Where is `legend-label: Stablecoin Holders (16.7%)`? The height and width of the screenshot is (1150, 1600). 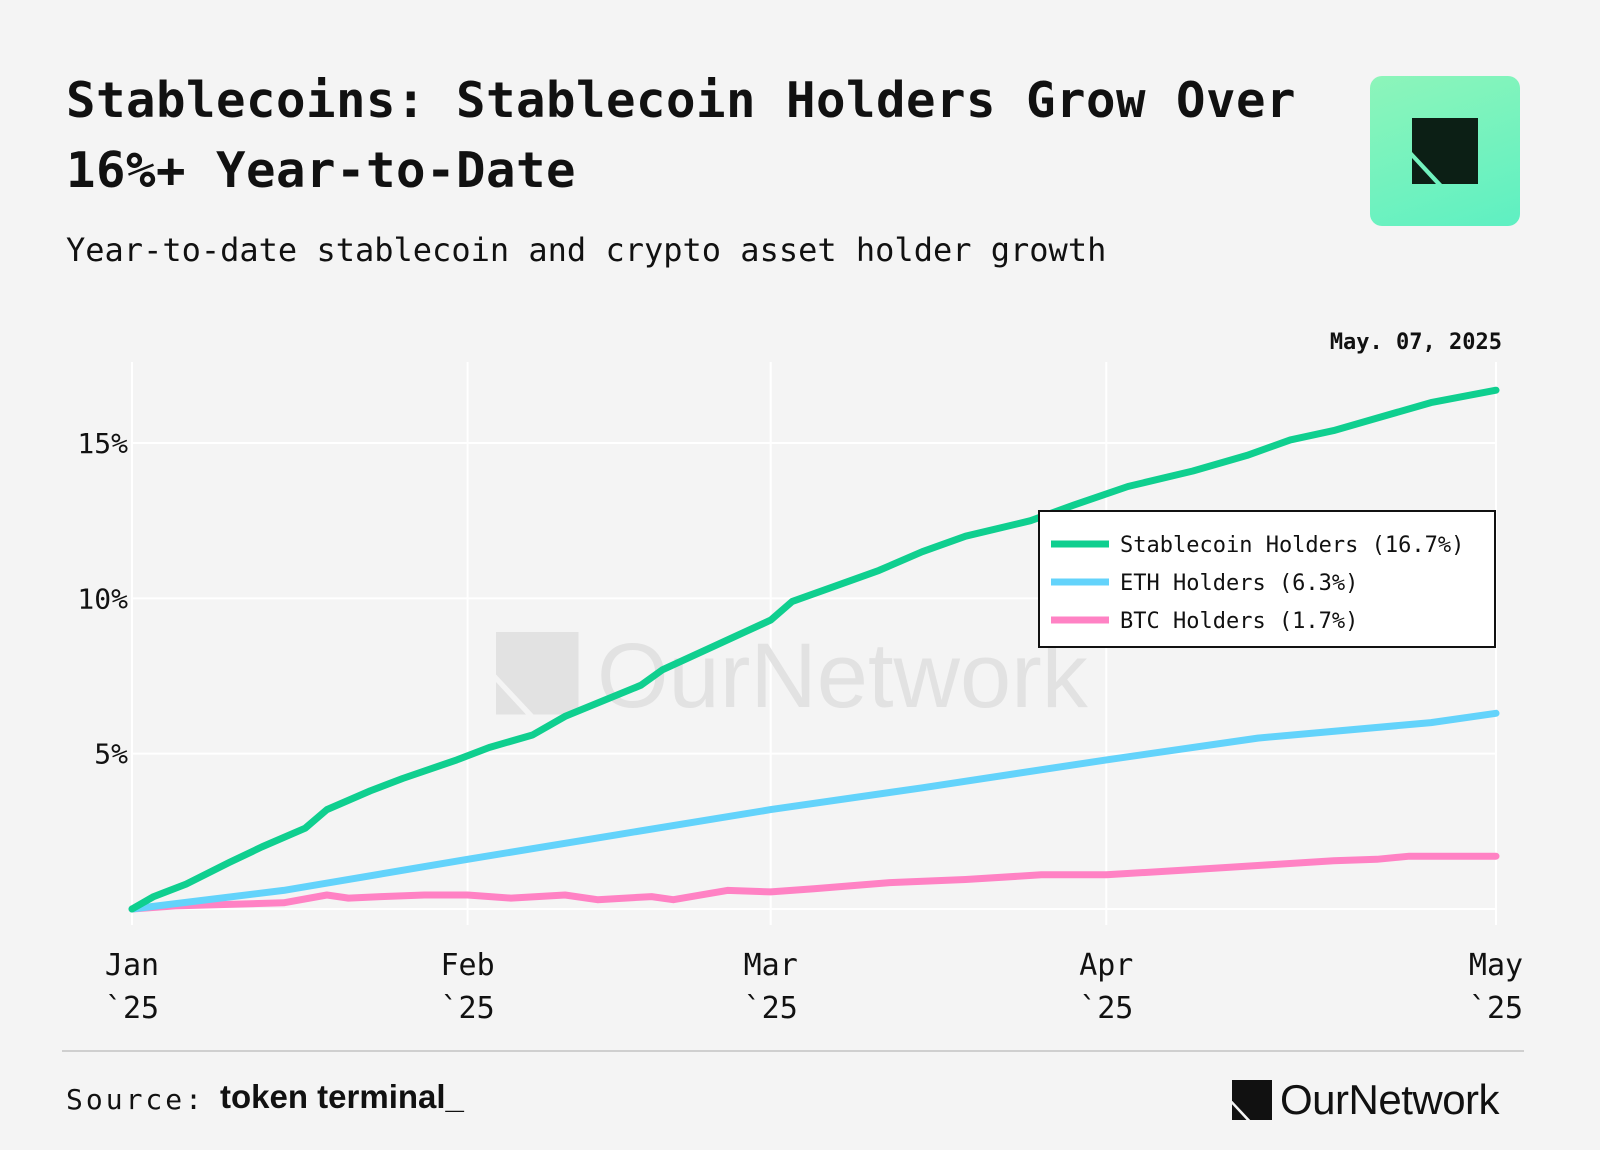 legend-label: Stablecoin Holders (16.7%) is located at coordinates (1292, 545).